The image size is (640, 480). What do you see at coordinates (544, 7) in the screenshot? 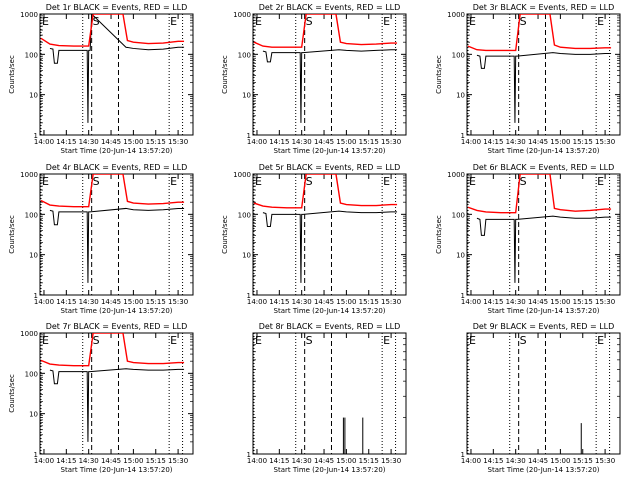
I see `panel-title: Det 3r BLACK = Events, RED = LLD` at bounding box center [544, 7].